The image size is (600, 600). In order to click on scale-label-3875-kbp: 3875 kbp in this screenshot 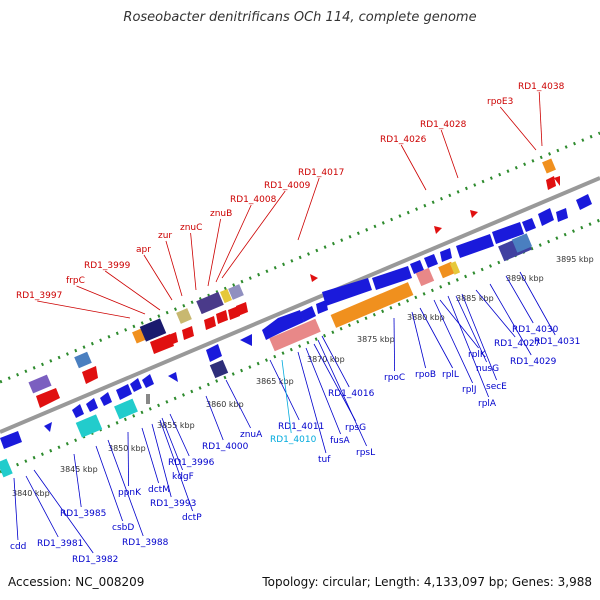, I will do `click(376, 339)`.